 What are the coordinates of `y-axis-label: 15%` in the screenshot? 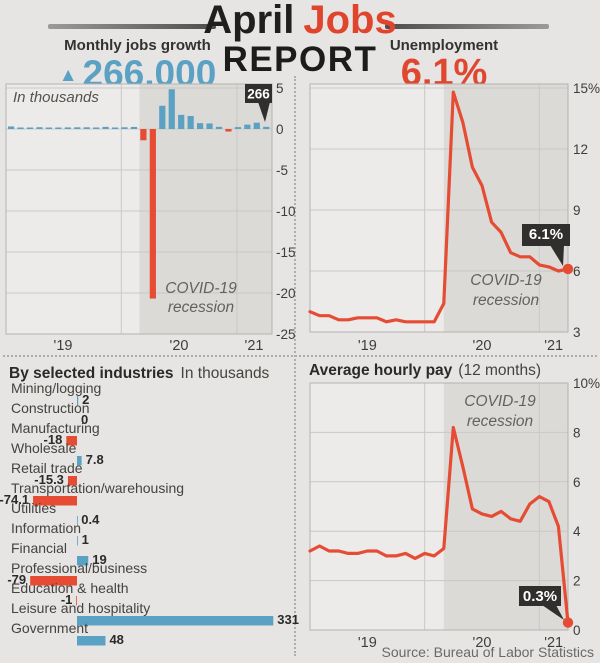 It's located at (586, 88).